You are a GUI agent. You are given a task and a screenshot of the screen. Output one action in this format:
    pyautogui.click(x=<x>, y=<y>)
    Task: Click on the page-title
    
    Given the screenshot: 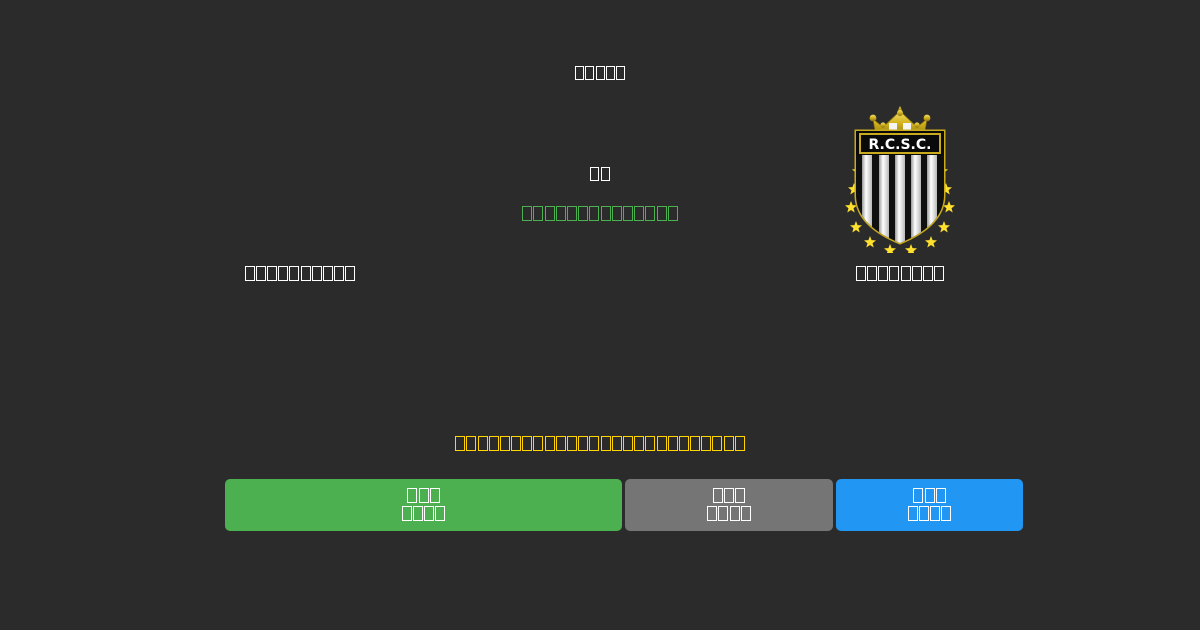 What is the action you would take?
    pyautogui.click(x=600, y=71)
    